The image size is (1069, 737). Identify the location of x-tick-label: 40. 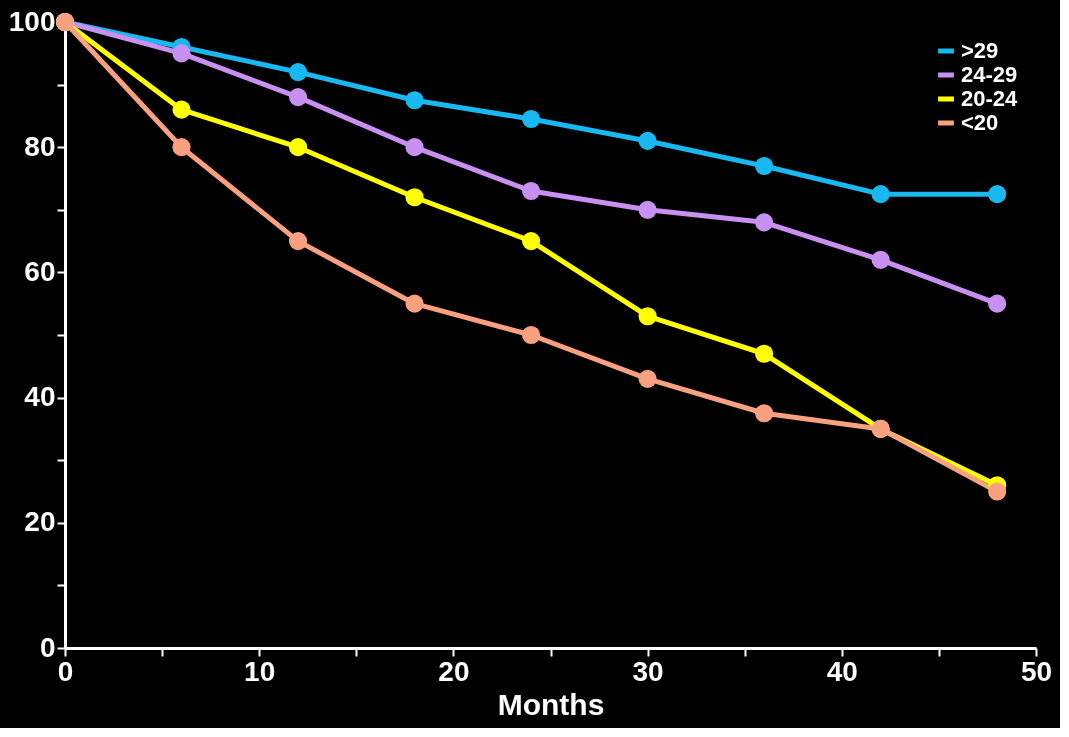
(842, 671).